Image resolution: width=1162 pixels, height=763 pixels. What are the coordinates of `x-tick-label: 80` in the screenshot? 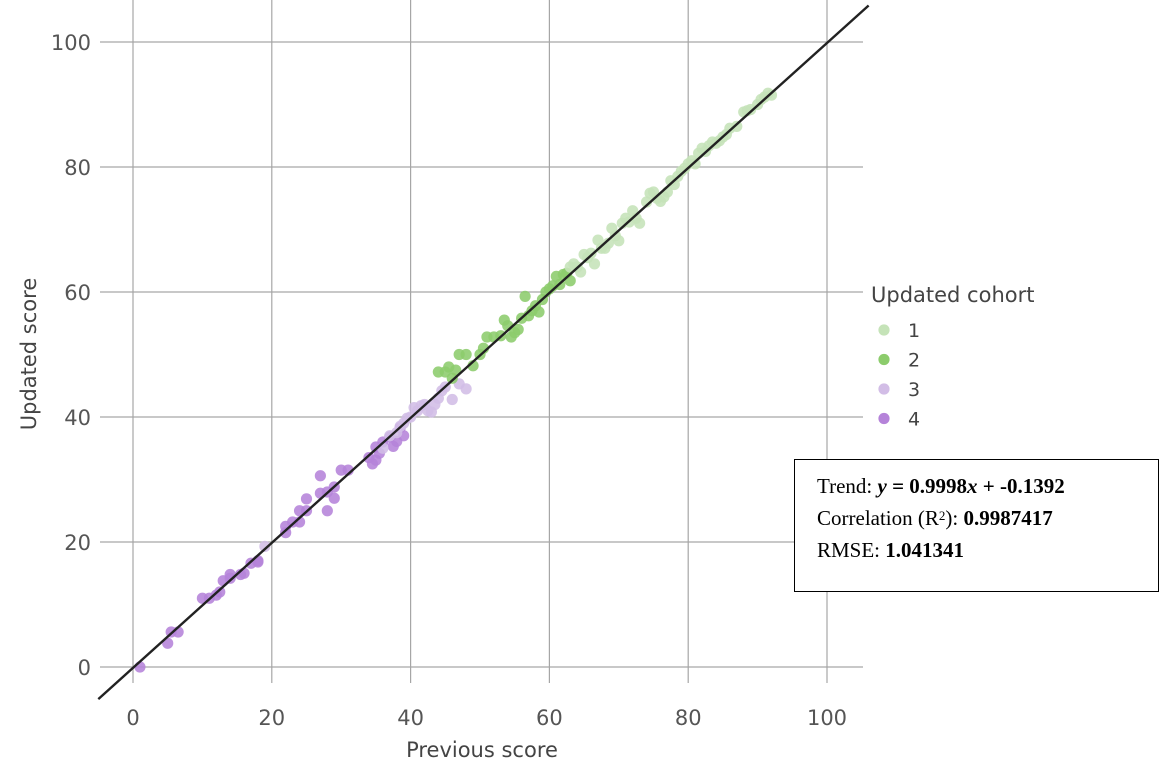 It's located at (688, 718).